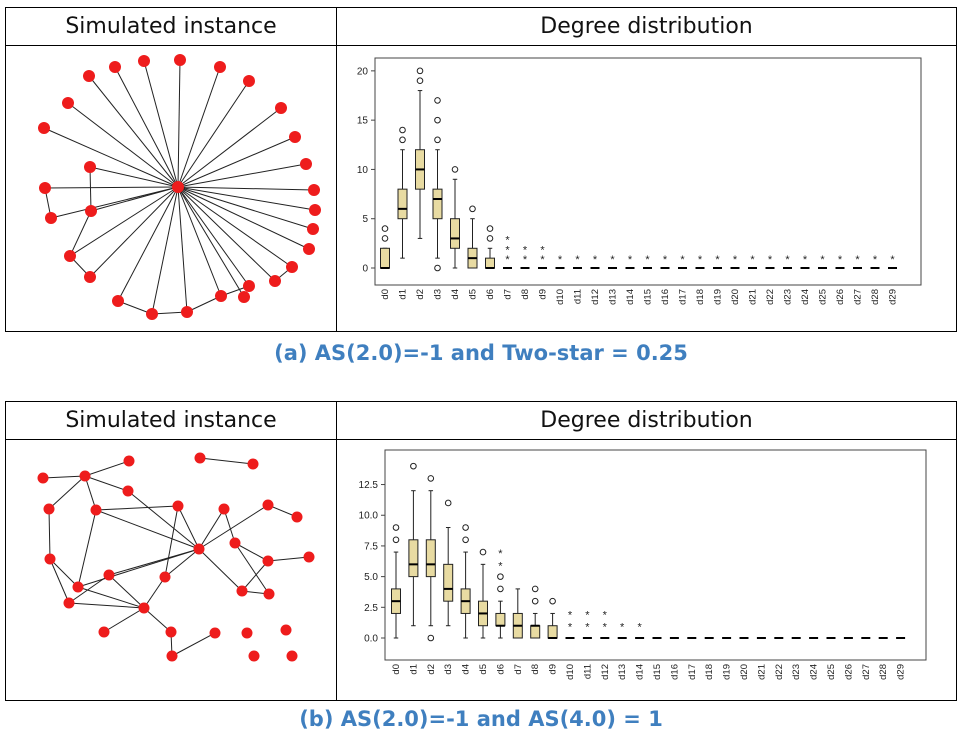 Image resolution: width=962 pixels, height=740 pixels. Describe the element at coordinates (787, 261) in the screenshot. I see `box-d23: *` at that location.